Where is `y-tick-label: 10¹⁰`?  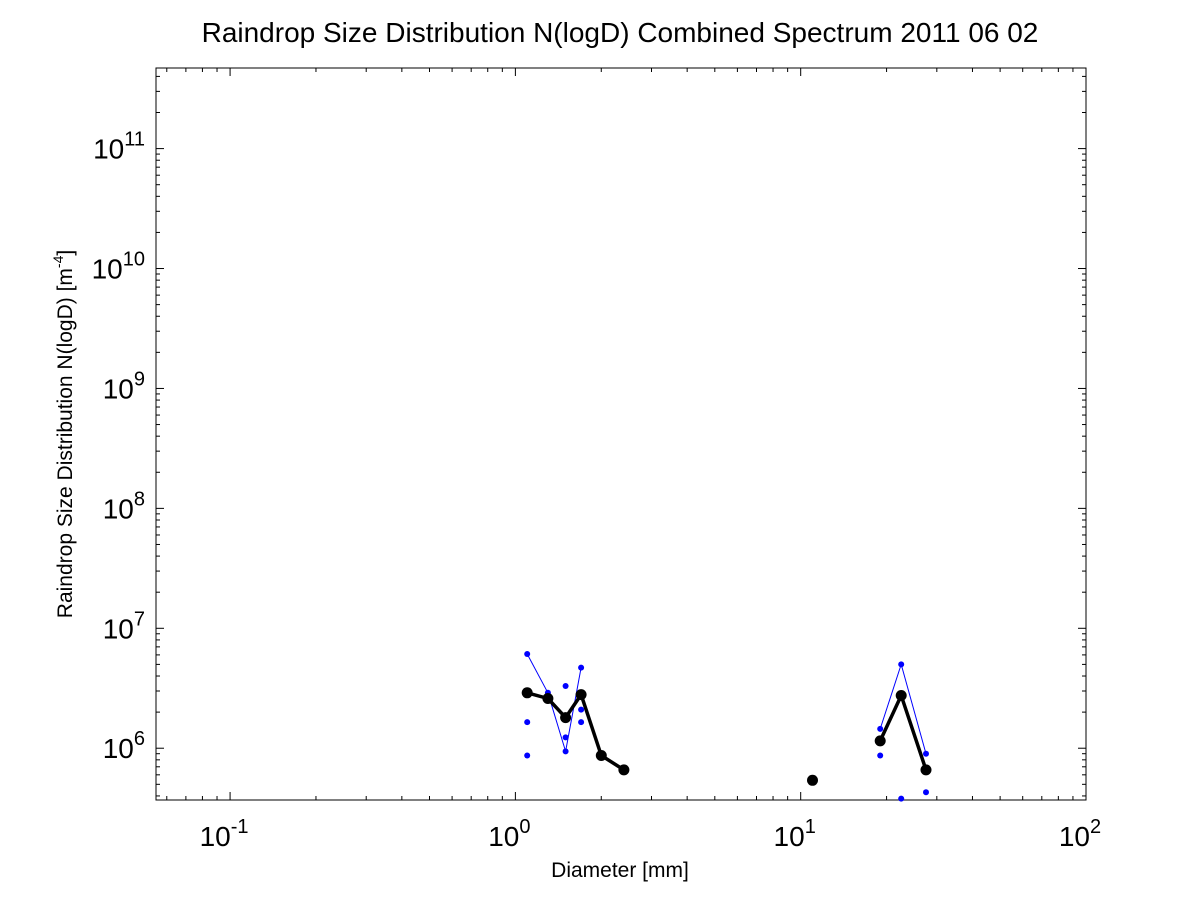 y-tick-label: 10¹⁰ is located at coordinates (118, 267).